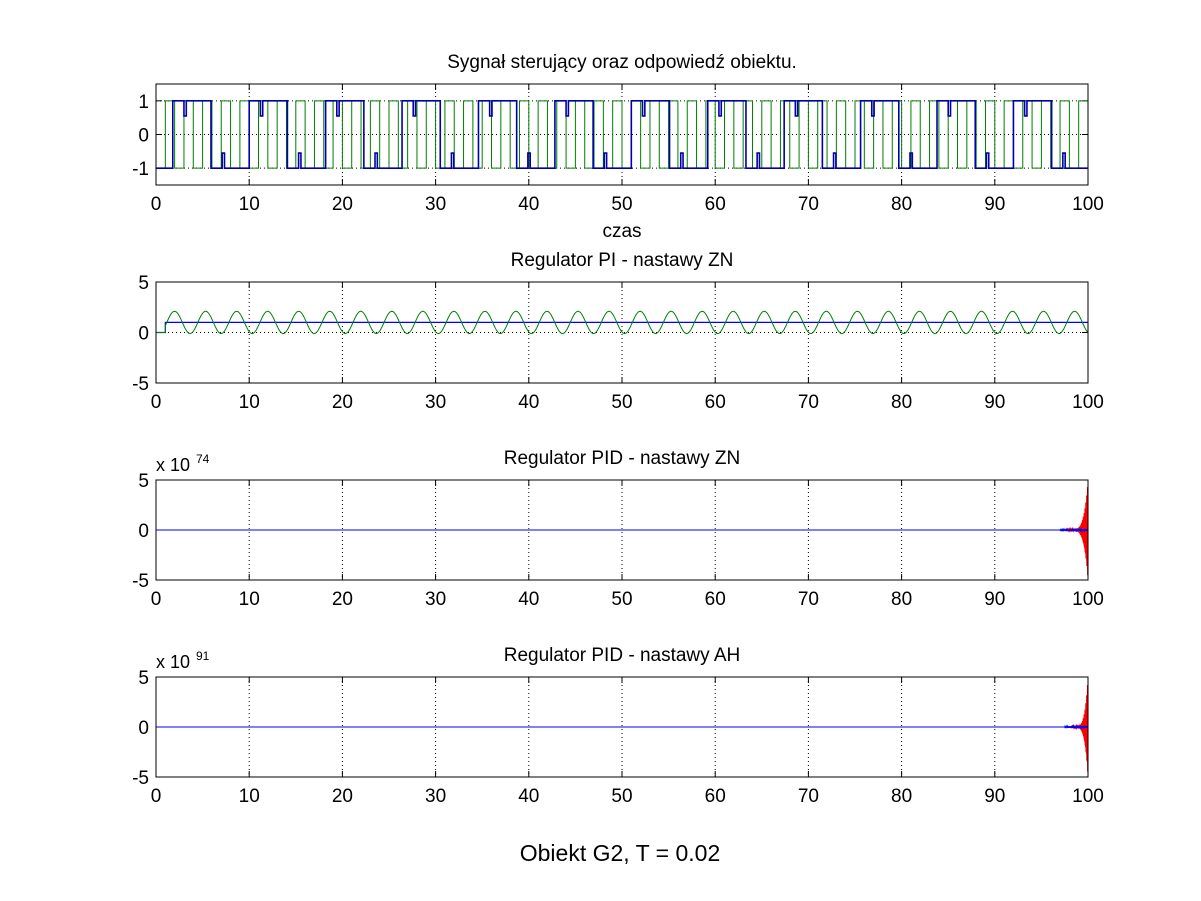  What do you see at coordinates (622, 62) in the screenshot?
I see `subplot-title: Sygnał sterujący oraz odpowiedź obiektu.` at bounding box center [622, 62].